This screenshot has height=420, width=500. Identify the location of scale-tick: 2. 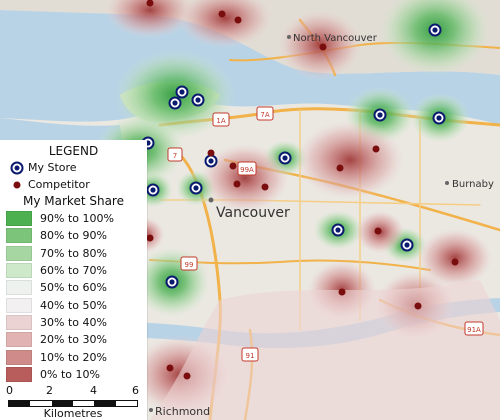
(49, 390).